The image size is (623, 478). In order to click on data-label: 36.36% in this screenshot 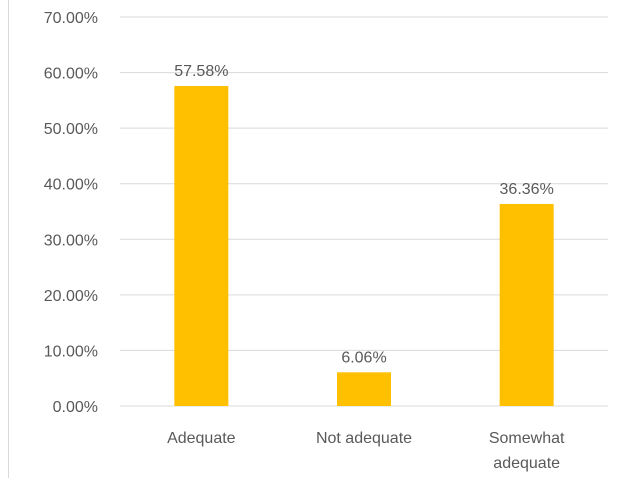, I will do `click(527, 189)`.